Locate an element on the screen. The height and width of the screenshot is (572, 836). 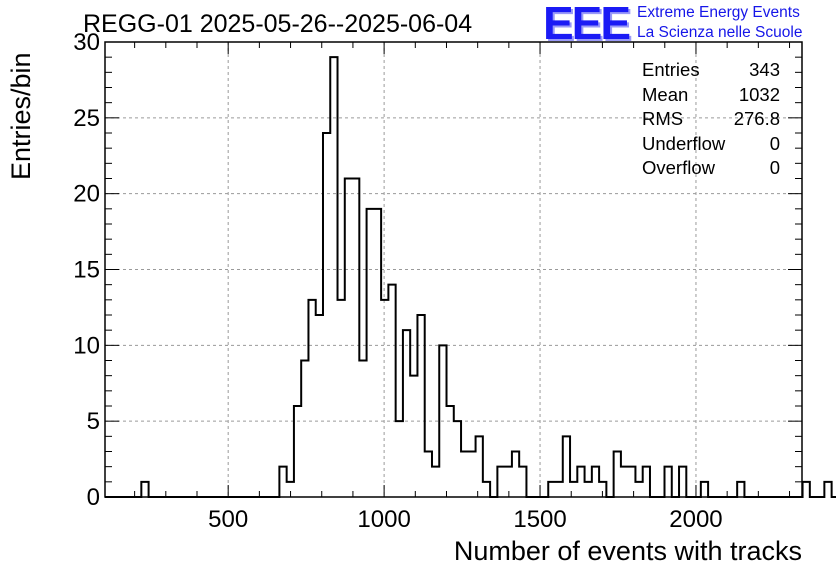
logo-text-line2: La Scienza nelle Scuole is located at coordinates (720, 32).